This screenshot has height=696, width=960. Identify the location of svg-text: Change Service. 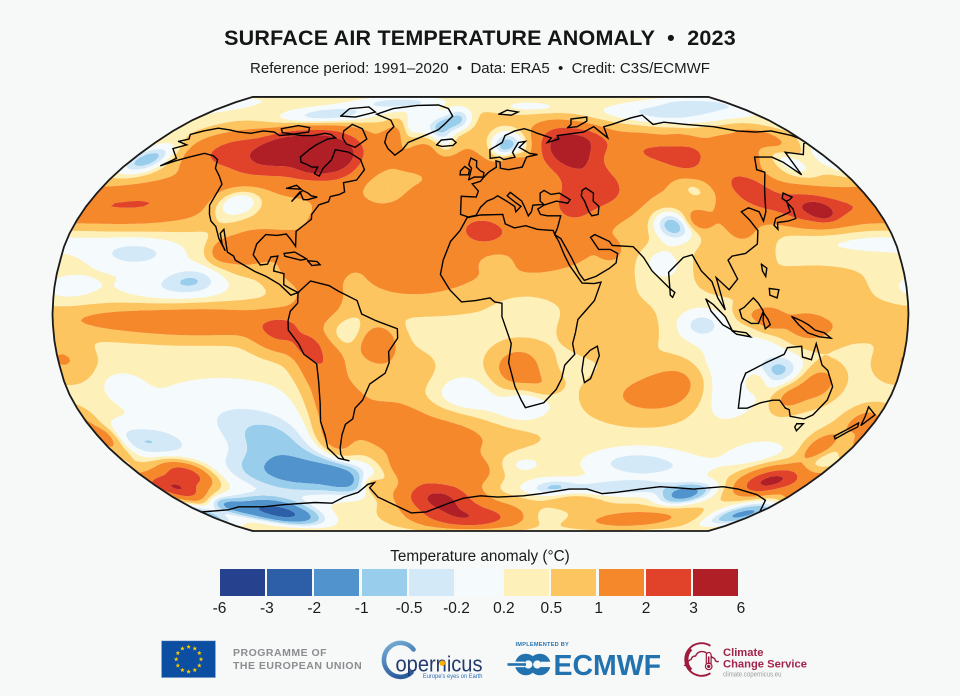
(765, 665).